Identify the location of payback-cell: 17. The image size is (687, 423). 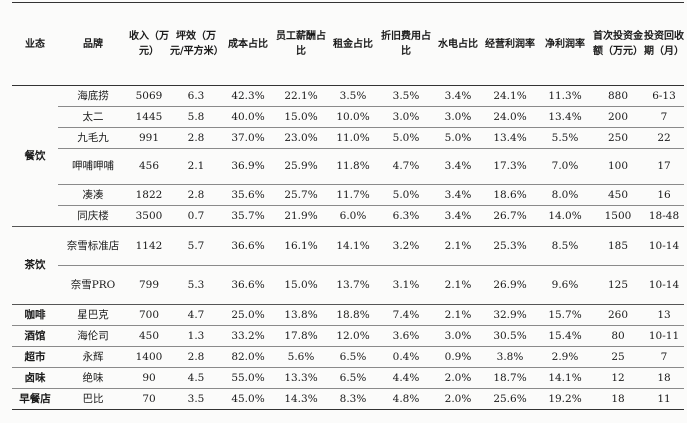
(664, 166).